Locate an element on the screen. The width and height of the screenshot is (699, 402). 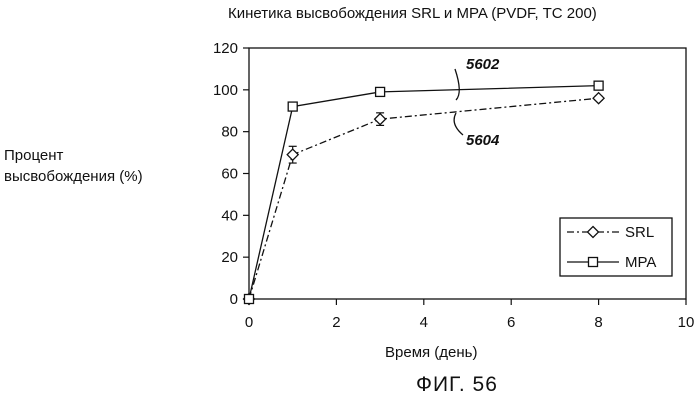
y-tick-label: 60 is located at coordinates (229, 174).